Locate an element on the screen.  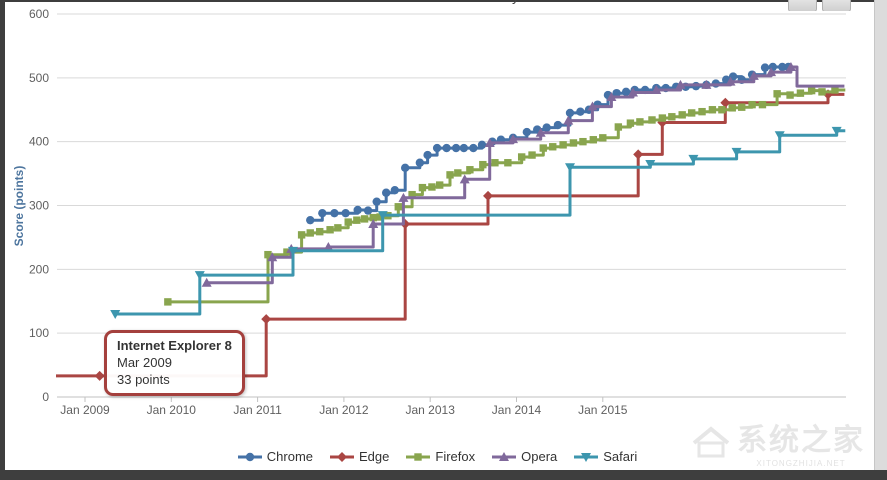
y-axis-title: Score (points) is located at coordinates (19, 206).